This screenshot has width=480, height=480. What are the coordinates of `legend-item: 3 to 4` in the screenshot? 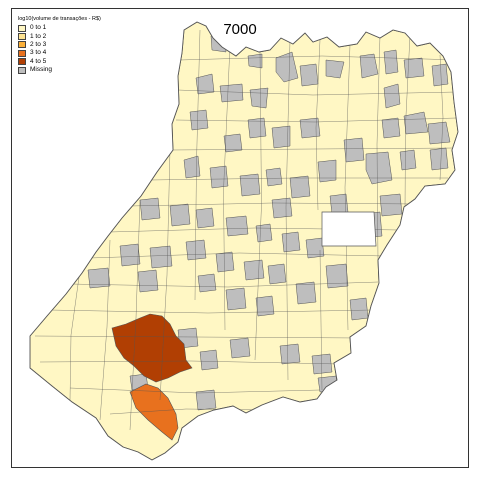 It's located at (59, 53).